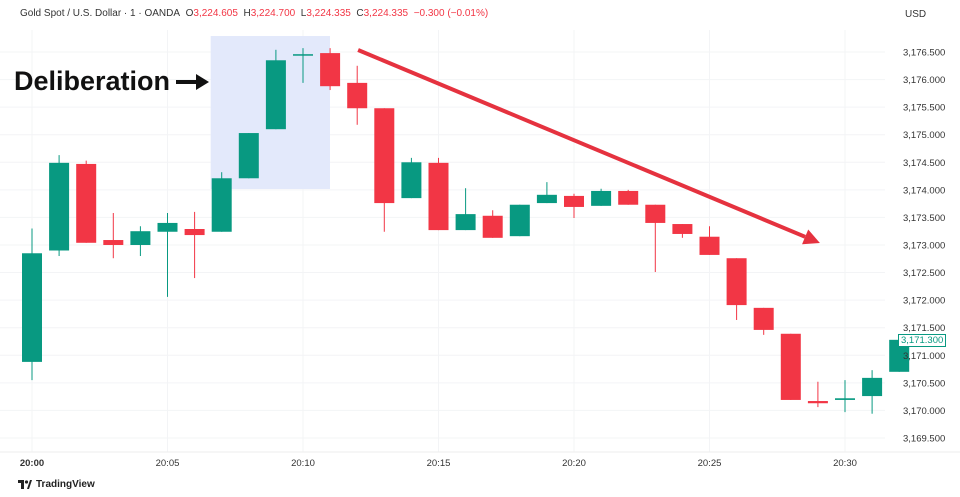  What do you see at coordinates (167, 255) in the screenshot?
I see `candle-2005` at bounding box center [167, 255].